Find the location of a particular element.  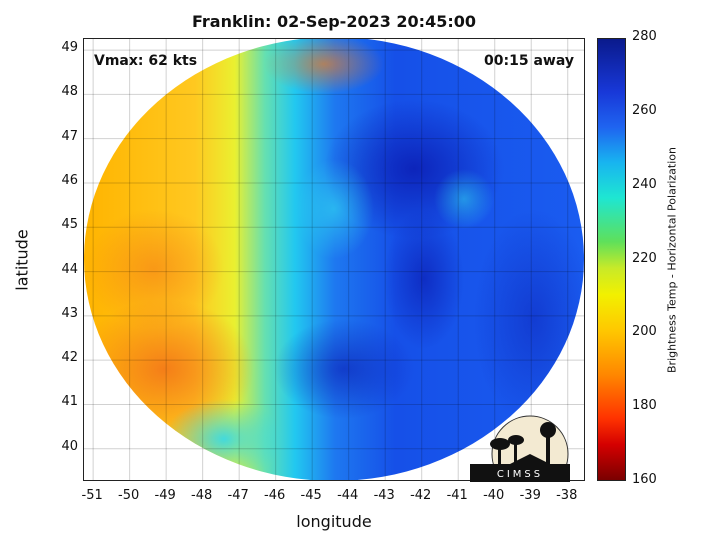

x-tick-label: -48 is located at coordinates (202, 495).